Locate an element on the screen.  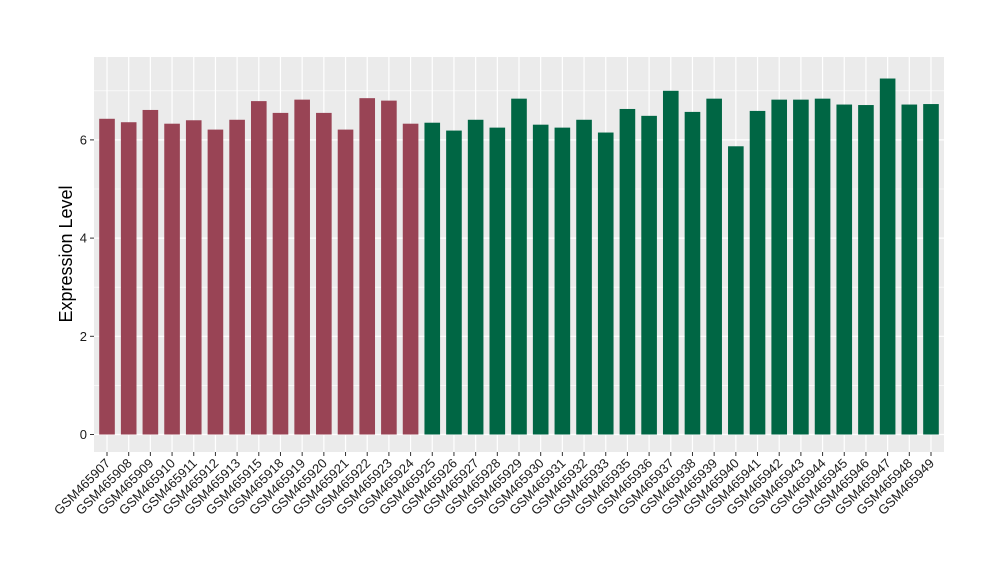
bar-GSM465919 is located at coordinates (302, 267).